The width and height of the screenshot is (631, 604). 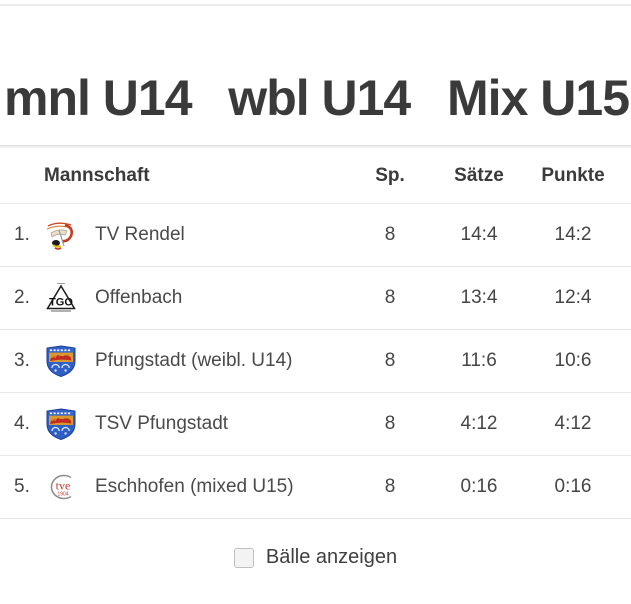 I want to click on column-header-sets: Sätze, so click(x=479, y=175).